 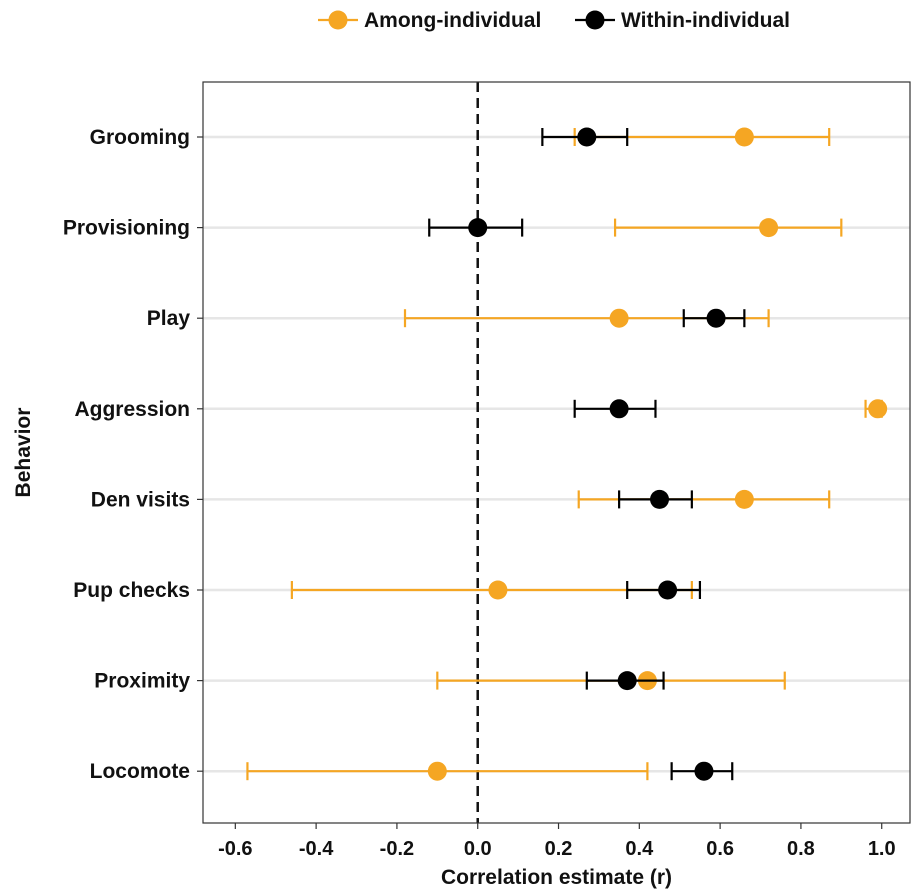 I want to click on legend-label: Among-individual, so click(x=452, y=20).